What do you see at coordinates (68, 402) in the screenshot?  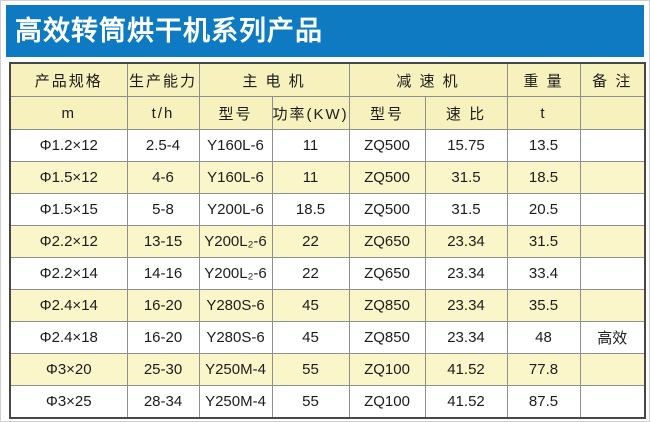 I see `cell-spec: Φ3×25` at bounding box center [68, 402].